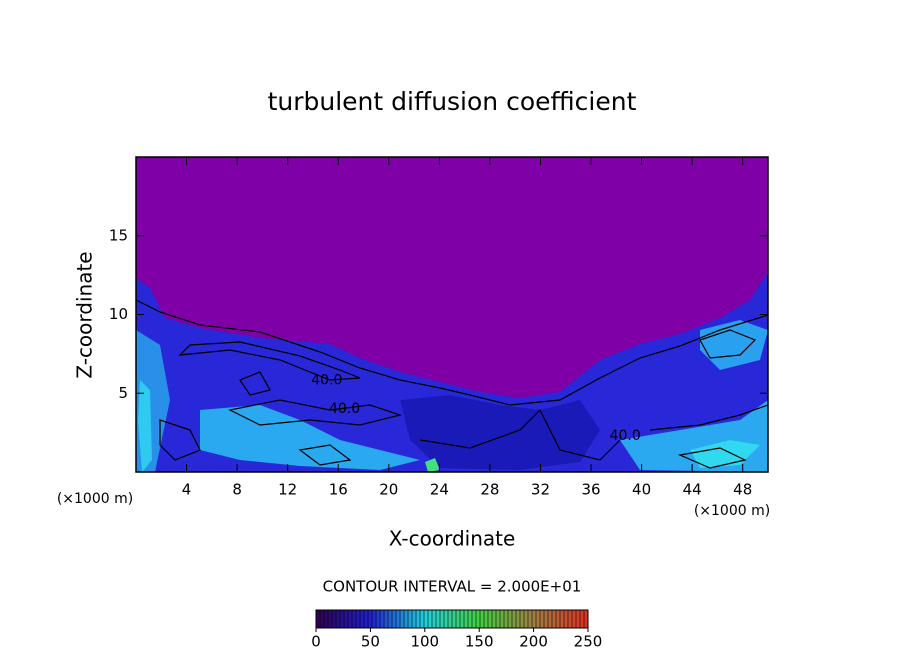  I want to click on x-axis-label: X-coordinate, so click(452, 539).